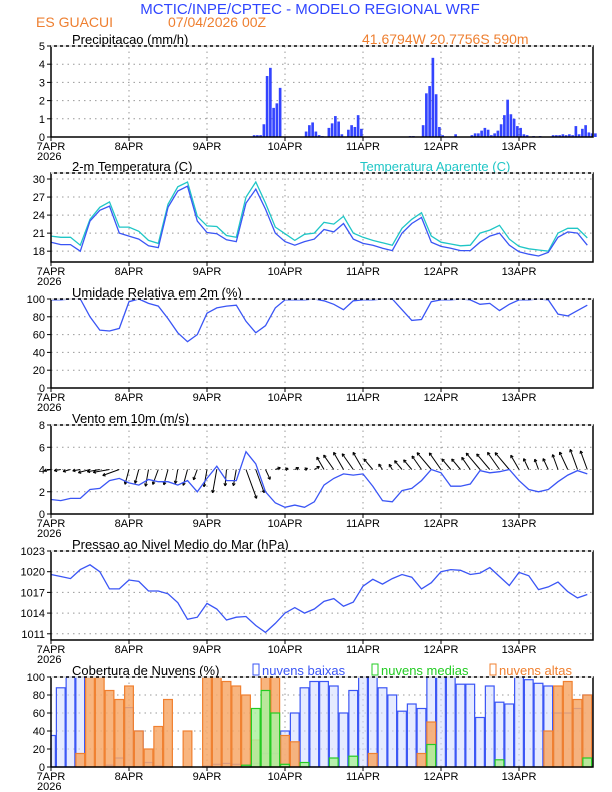 The image size is (612, 792). I want to click on y-tick-label: 1020, so click(33, 573).